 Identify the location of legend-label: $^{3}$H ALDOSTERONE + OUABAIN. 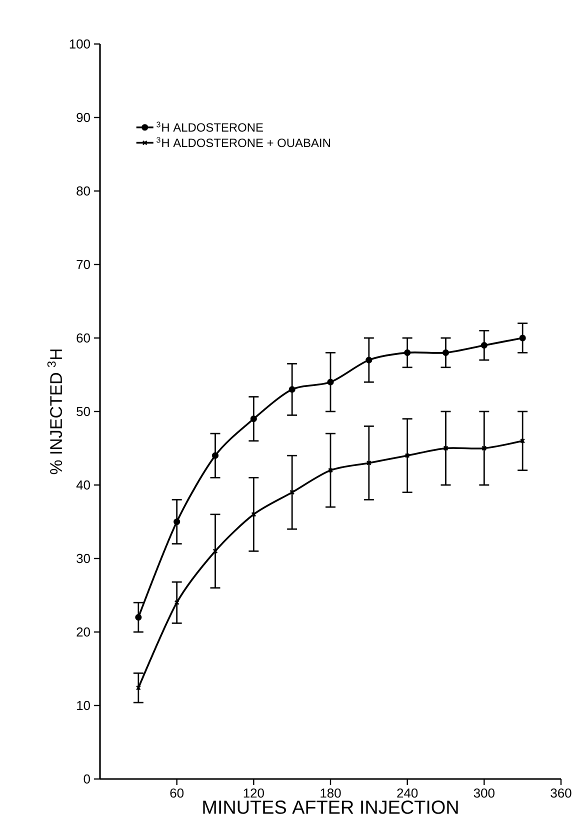
(243, 142).